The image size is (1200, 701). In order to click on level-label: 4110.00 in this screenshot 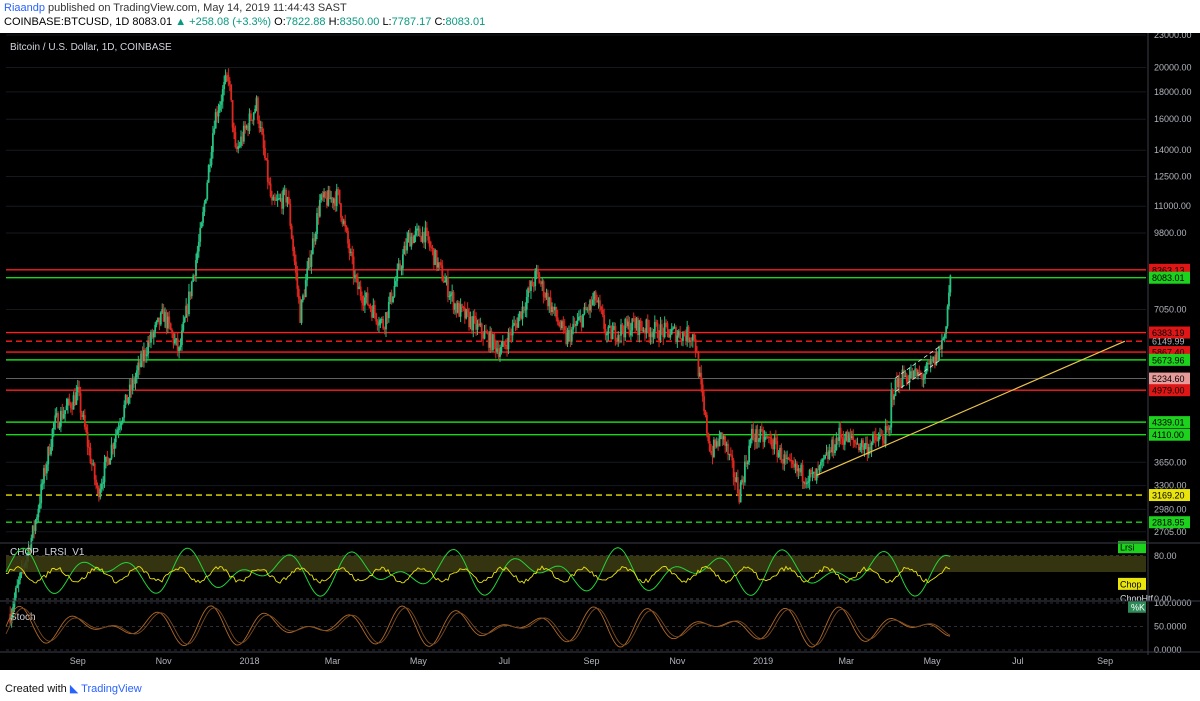, I will do `click(1168, 435)`.